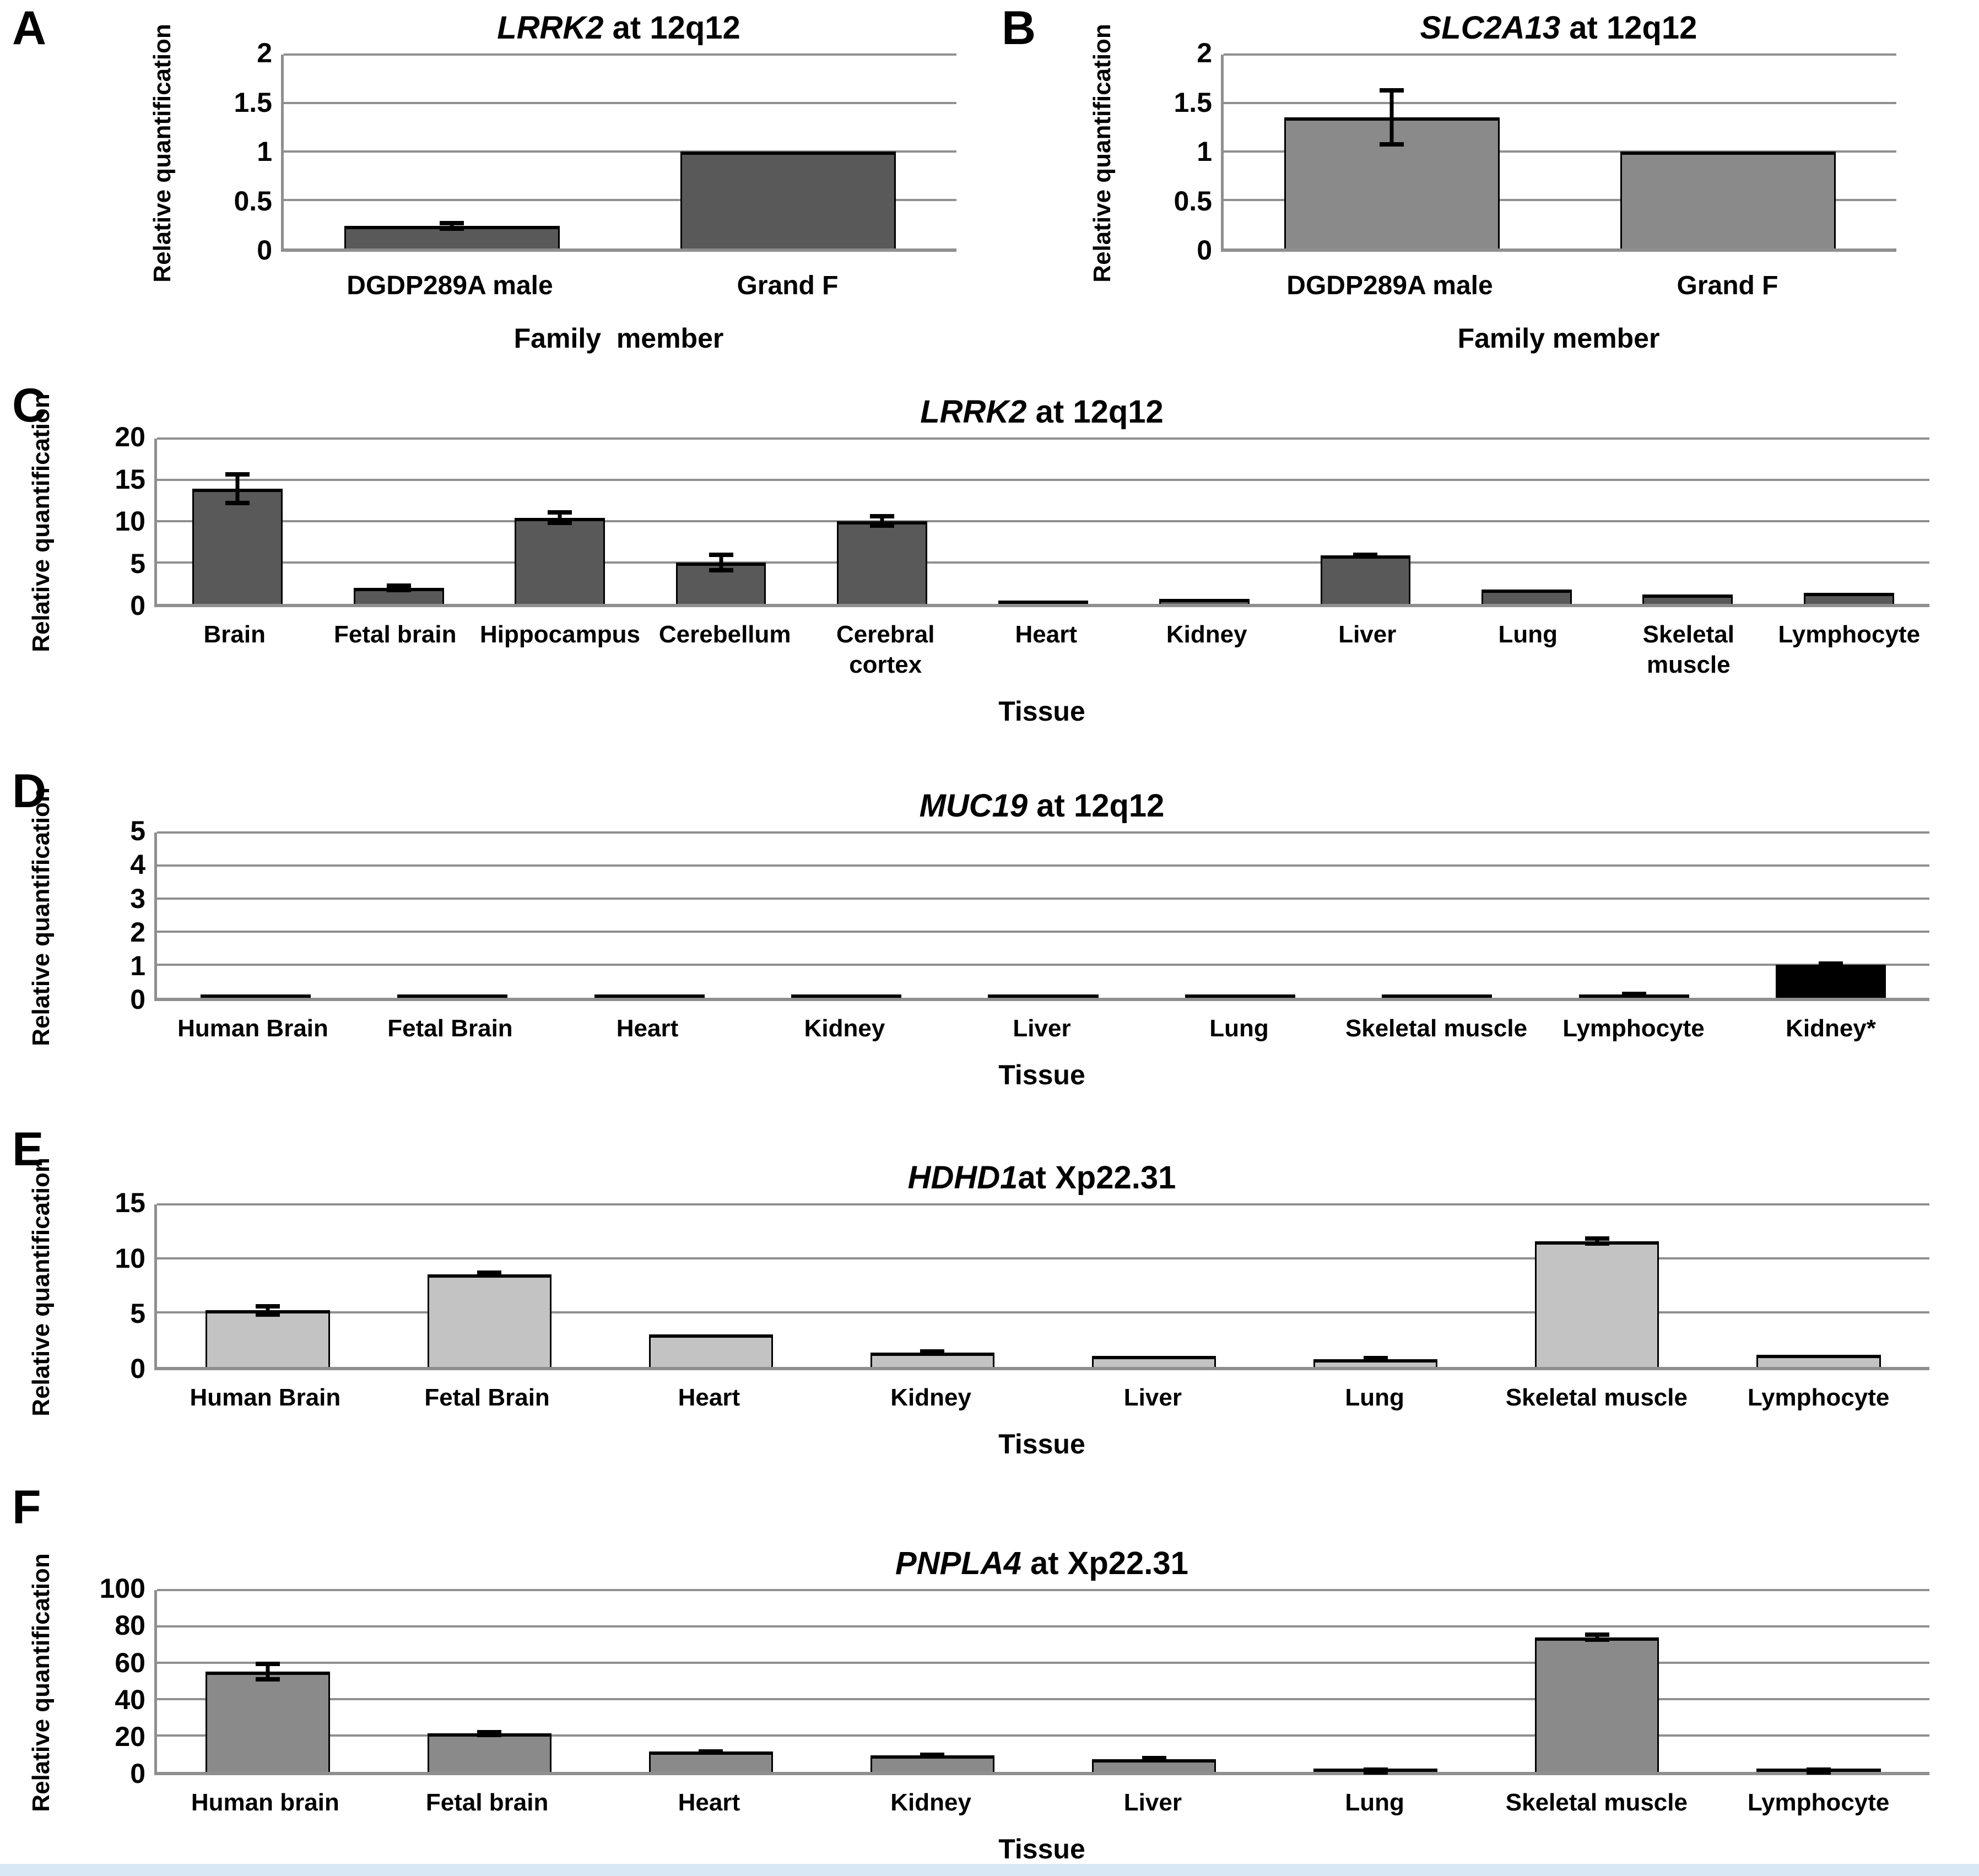  What do you see at coordinates (137, 864) in the screenshot?
I see `y-tick-label: 4` at bounding box center [137, 864].